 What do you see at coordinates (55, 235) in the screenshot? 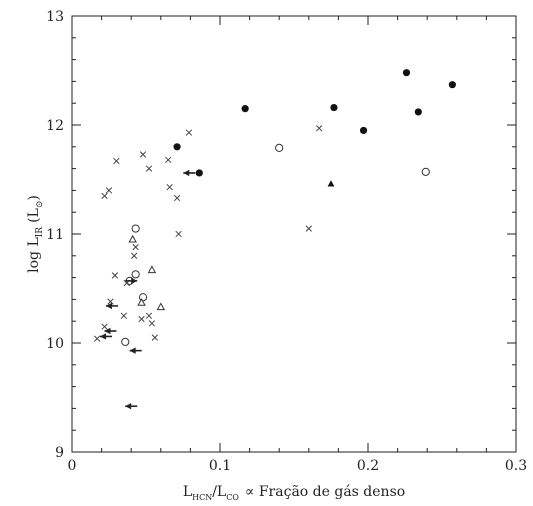
I see `y-tick-label: 11` at bounding box center [55, 235].